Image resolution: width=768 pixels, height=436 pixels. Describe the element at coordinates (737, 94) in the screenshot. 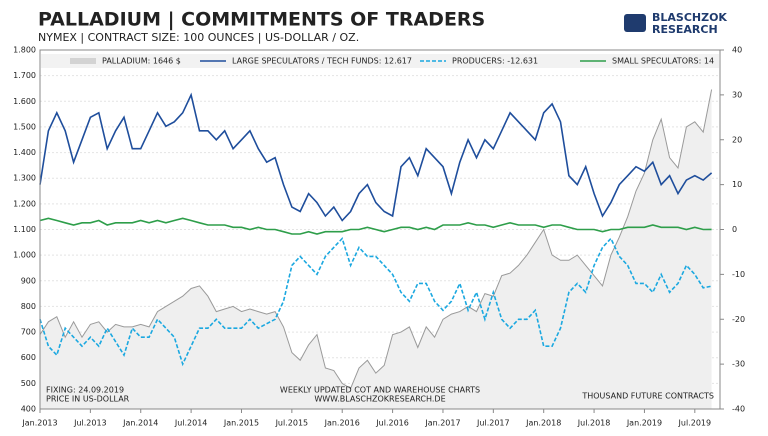

I see `y2-tick-label: 30` at that location.